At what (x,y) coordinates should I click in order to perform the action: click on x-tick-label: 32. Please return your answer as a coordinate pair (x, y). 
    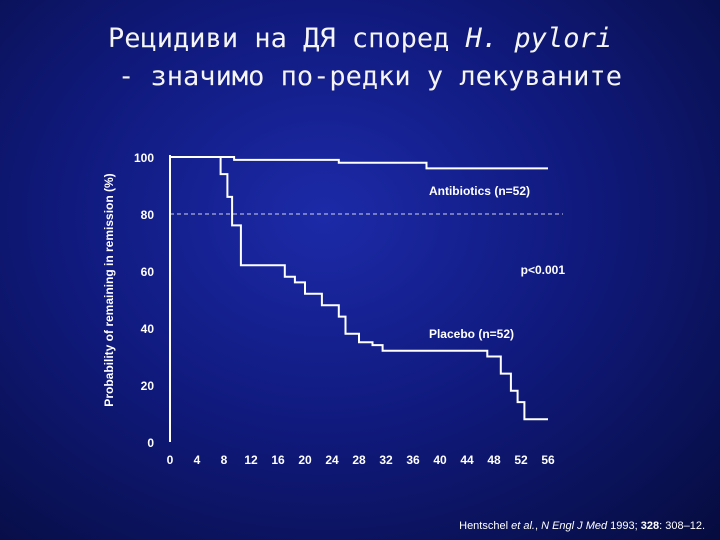
    Looking at the image, I should click on (386, 460).